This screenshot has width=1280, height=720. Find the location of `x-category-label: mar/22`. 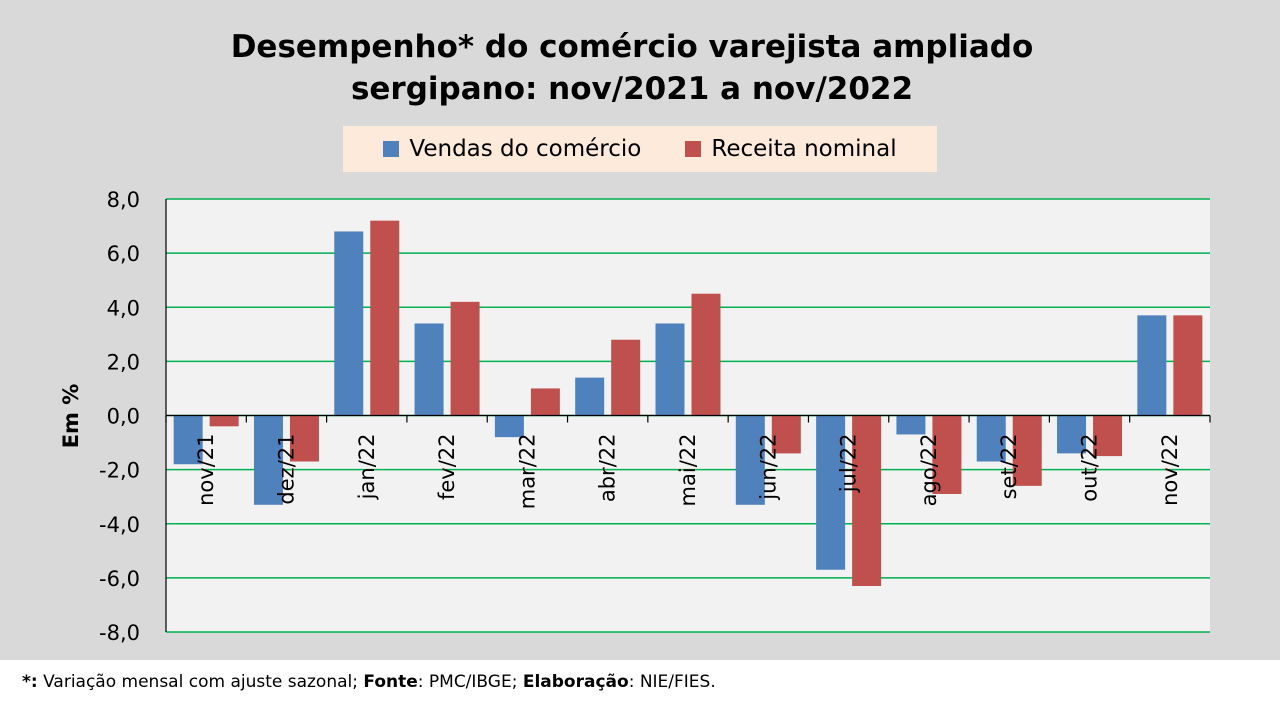

x-category-label: mar/22 is located at coordinates (527, 472).